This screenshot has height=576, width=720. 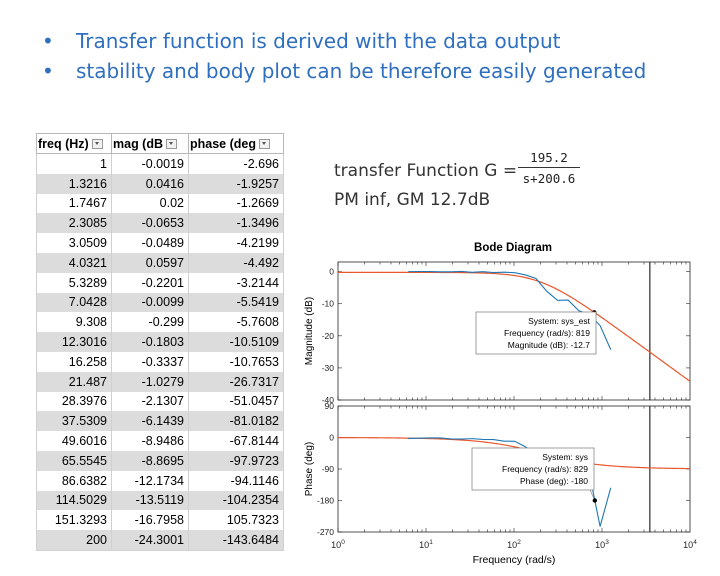 What do you see at coordinates (74, 143) in the screenshot?
I see `column-header-freq: freq (Hz)` at bounding box center [74, 143].